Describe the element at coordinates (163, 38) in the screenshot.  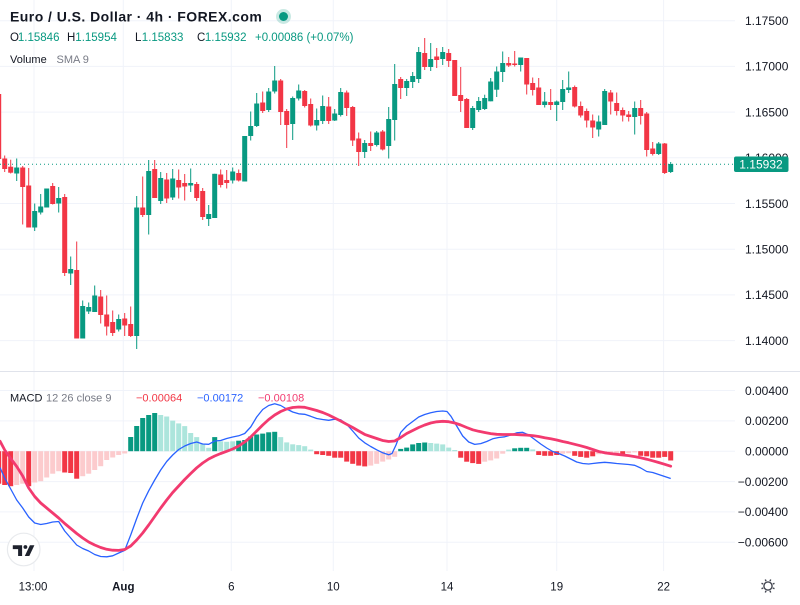
I see `svg-text: 1.15833` at that location.